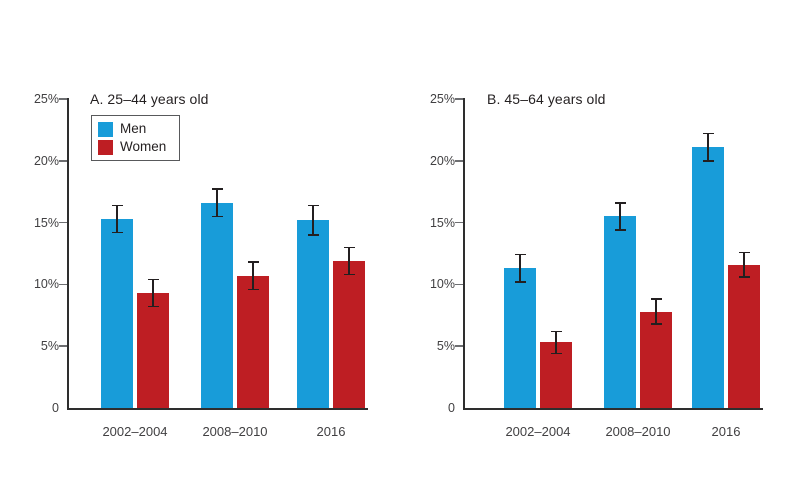 The width and height of the screenshot is (800, 492). What do you see at coordinates (546, 99) in the screenshot?
I see `panel-b-title: B. 45–64 years old` at bounding box center [546, 99].